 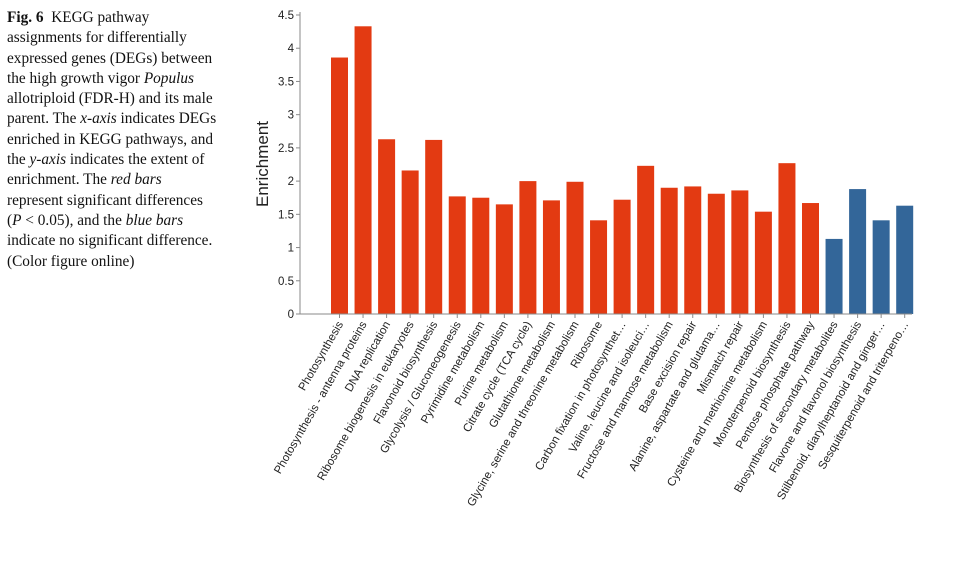 I want to click on y-tick-label: 1.5, so click(x=286, y=215).